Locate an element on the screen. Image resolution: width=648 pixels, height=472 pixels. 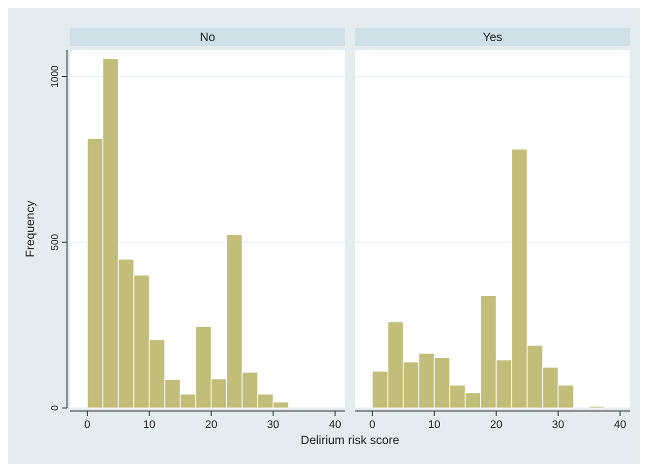
y-tick-label: 1000 is located at coordinates (55, 76).